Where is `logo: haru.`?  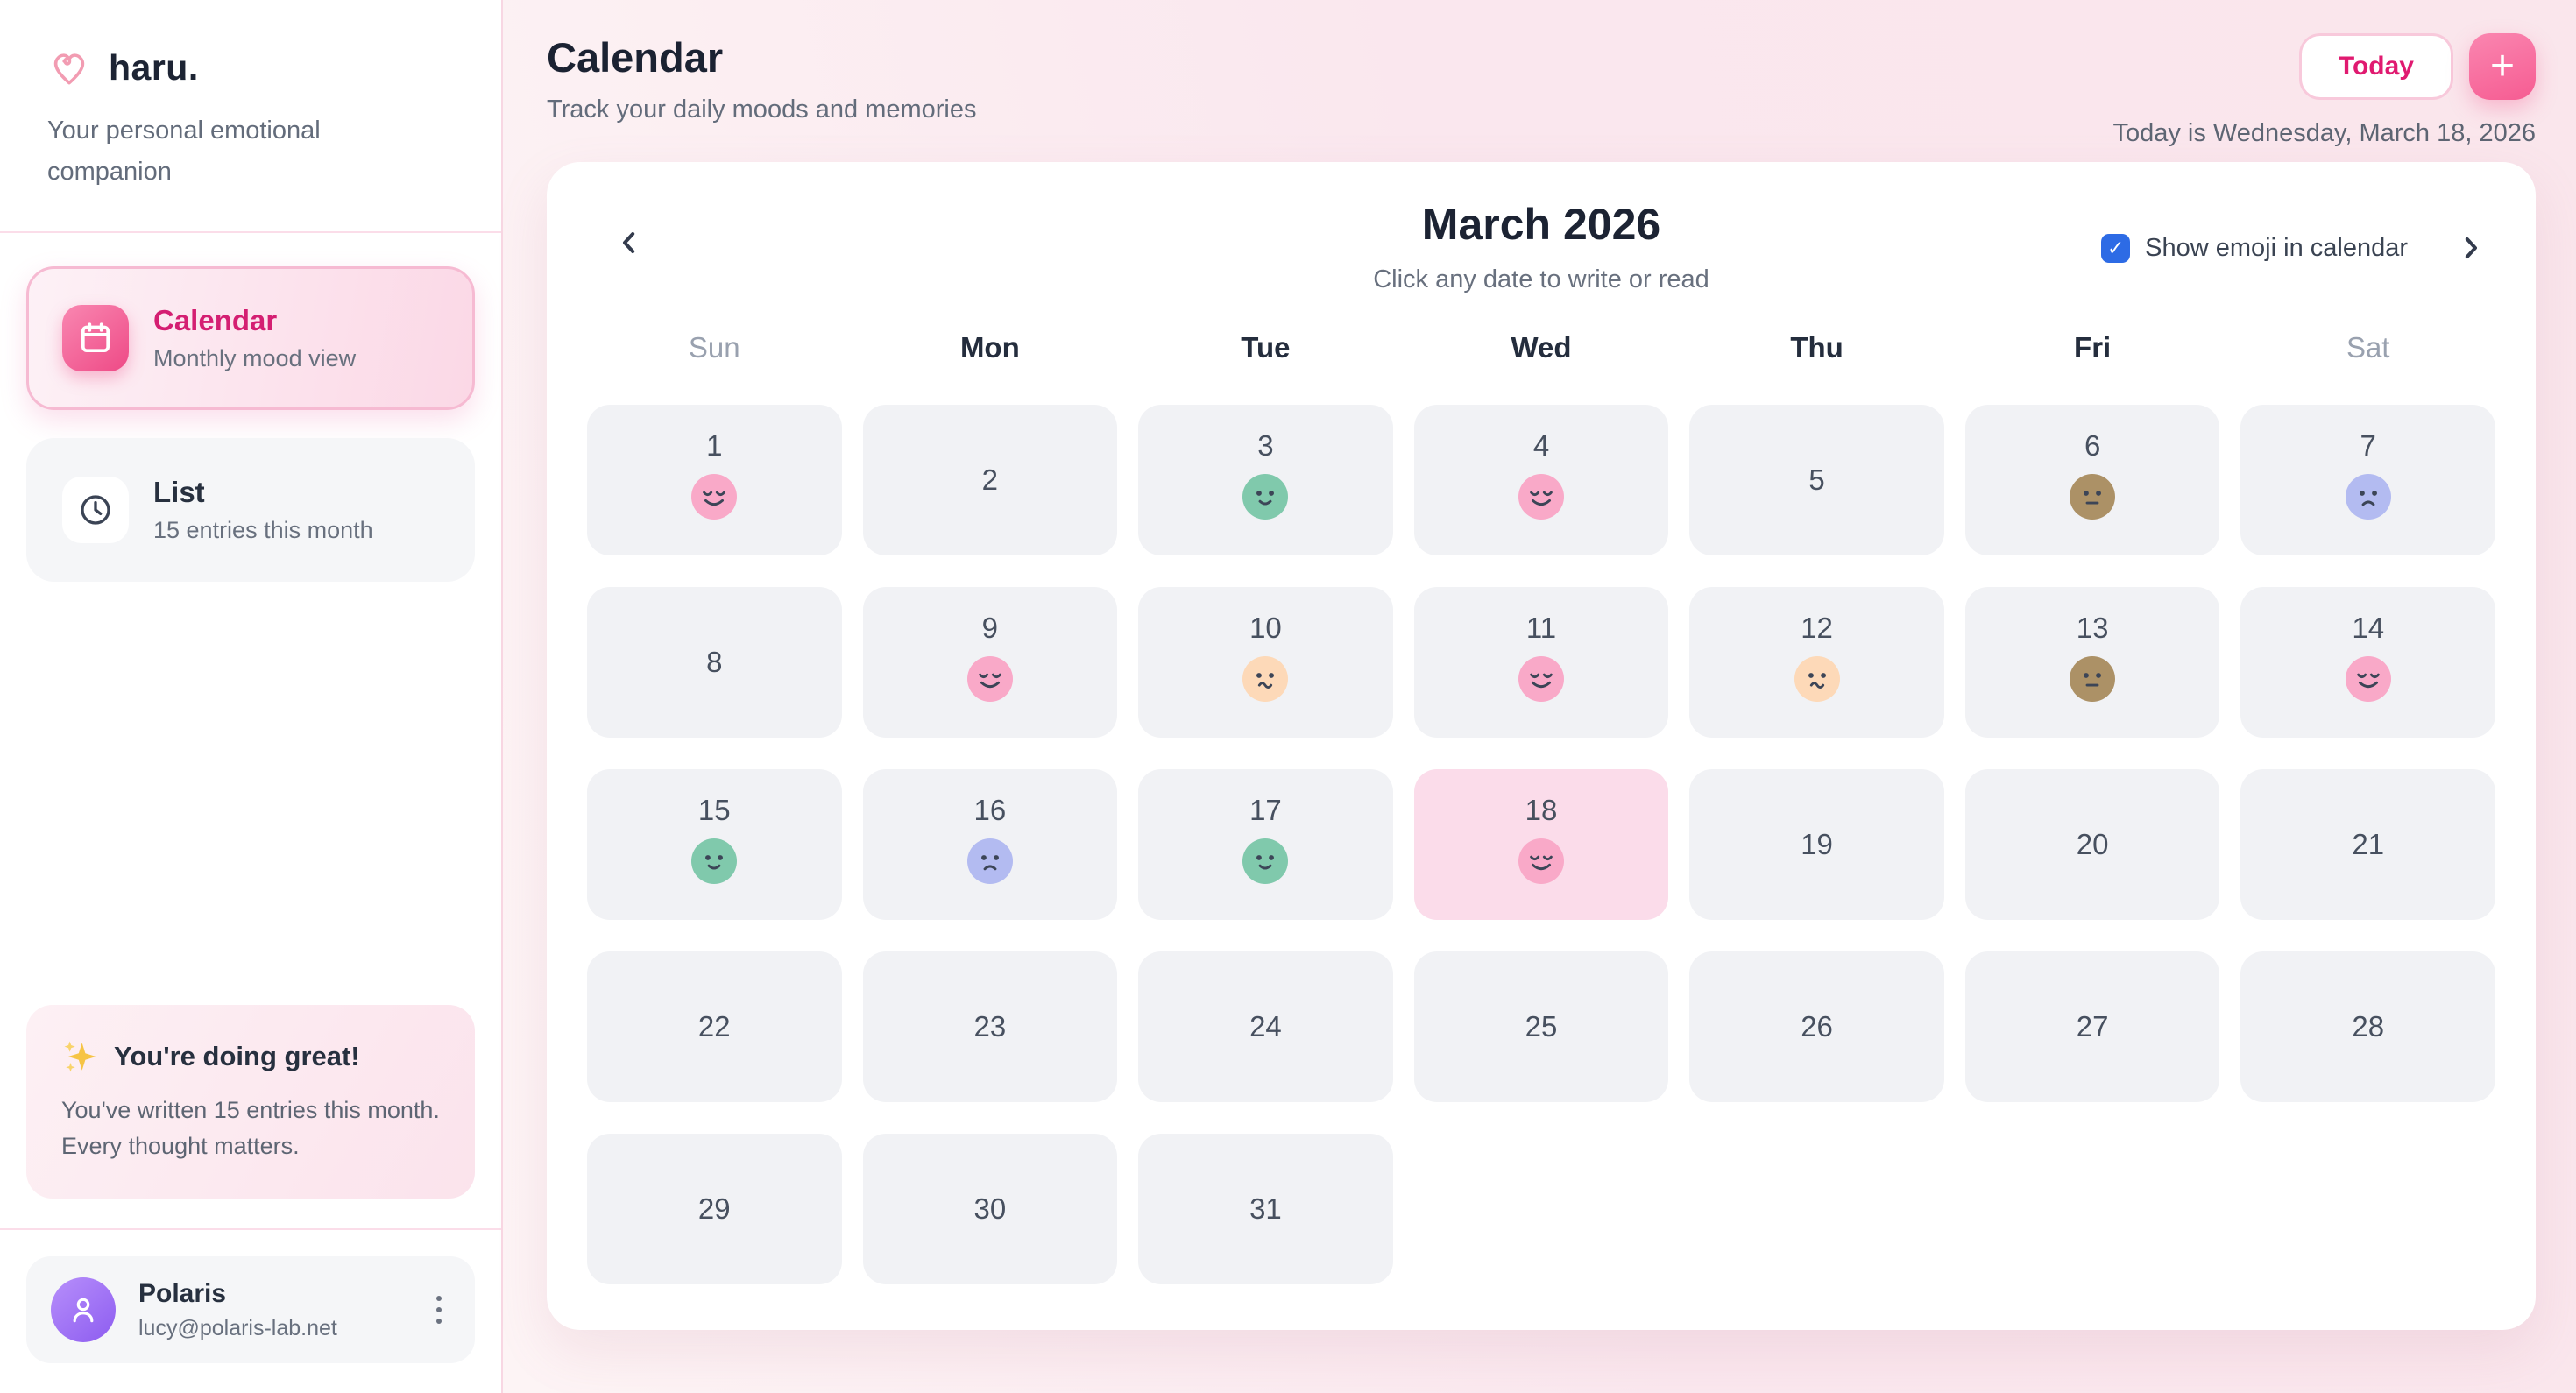
logo: haru. is located at coordinates (250, 68).